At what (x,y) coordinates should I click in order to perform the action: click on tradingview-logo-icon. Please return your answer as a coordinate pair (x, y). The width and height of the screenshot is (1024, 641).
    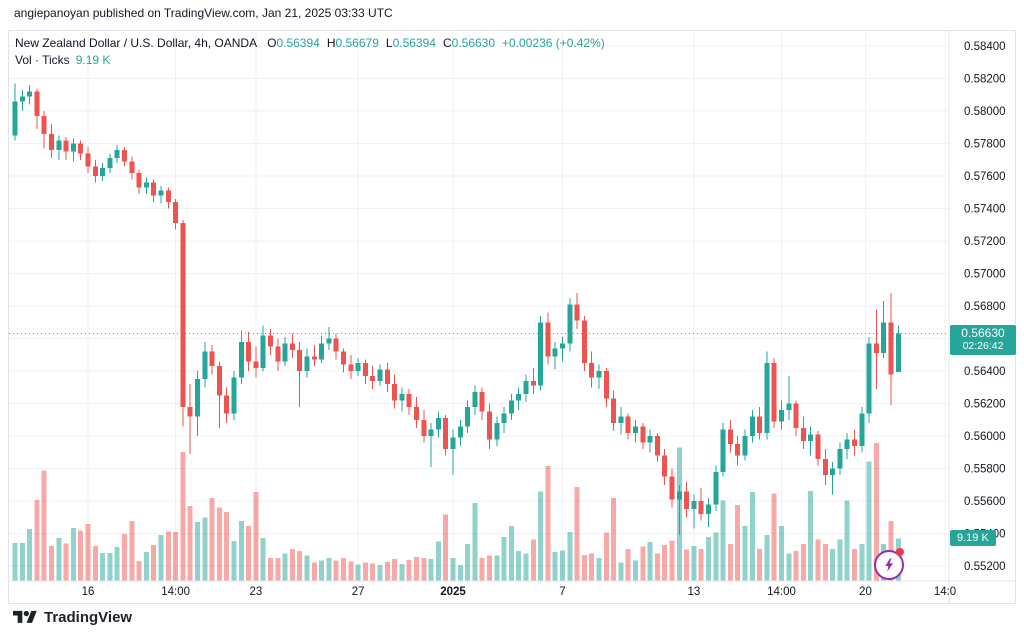
    Looking at the image, I should click on (25, 616).